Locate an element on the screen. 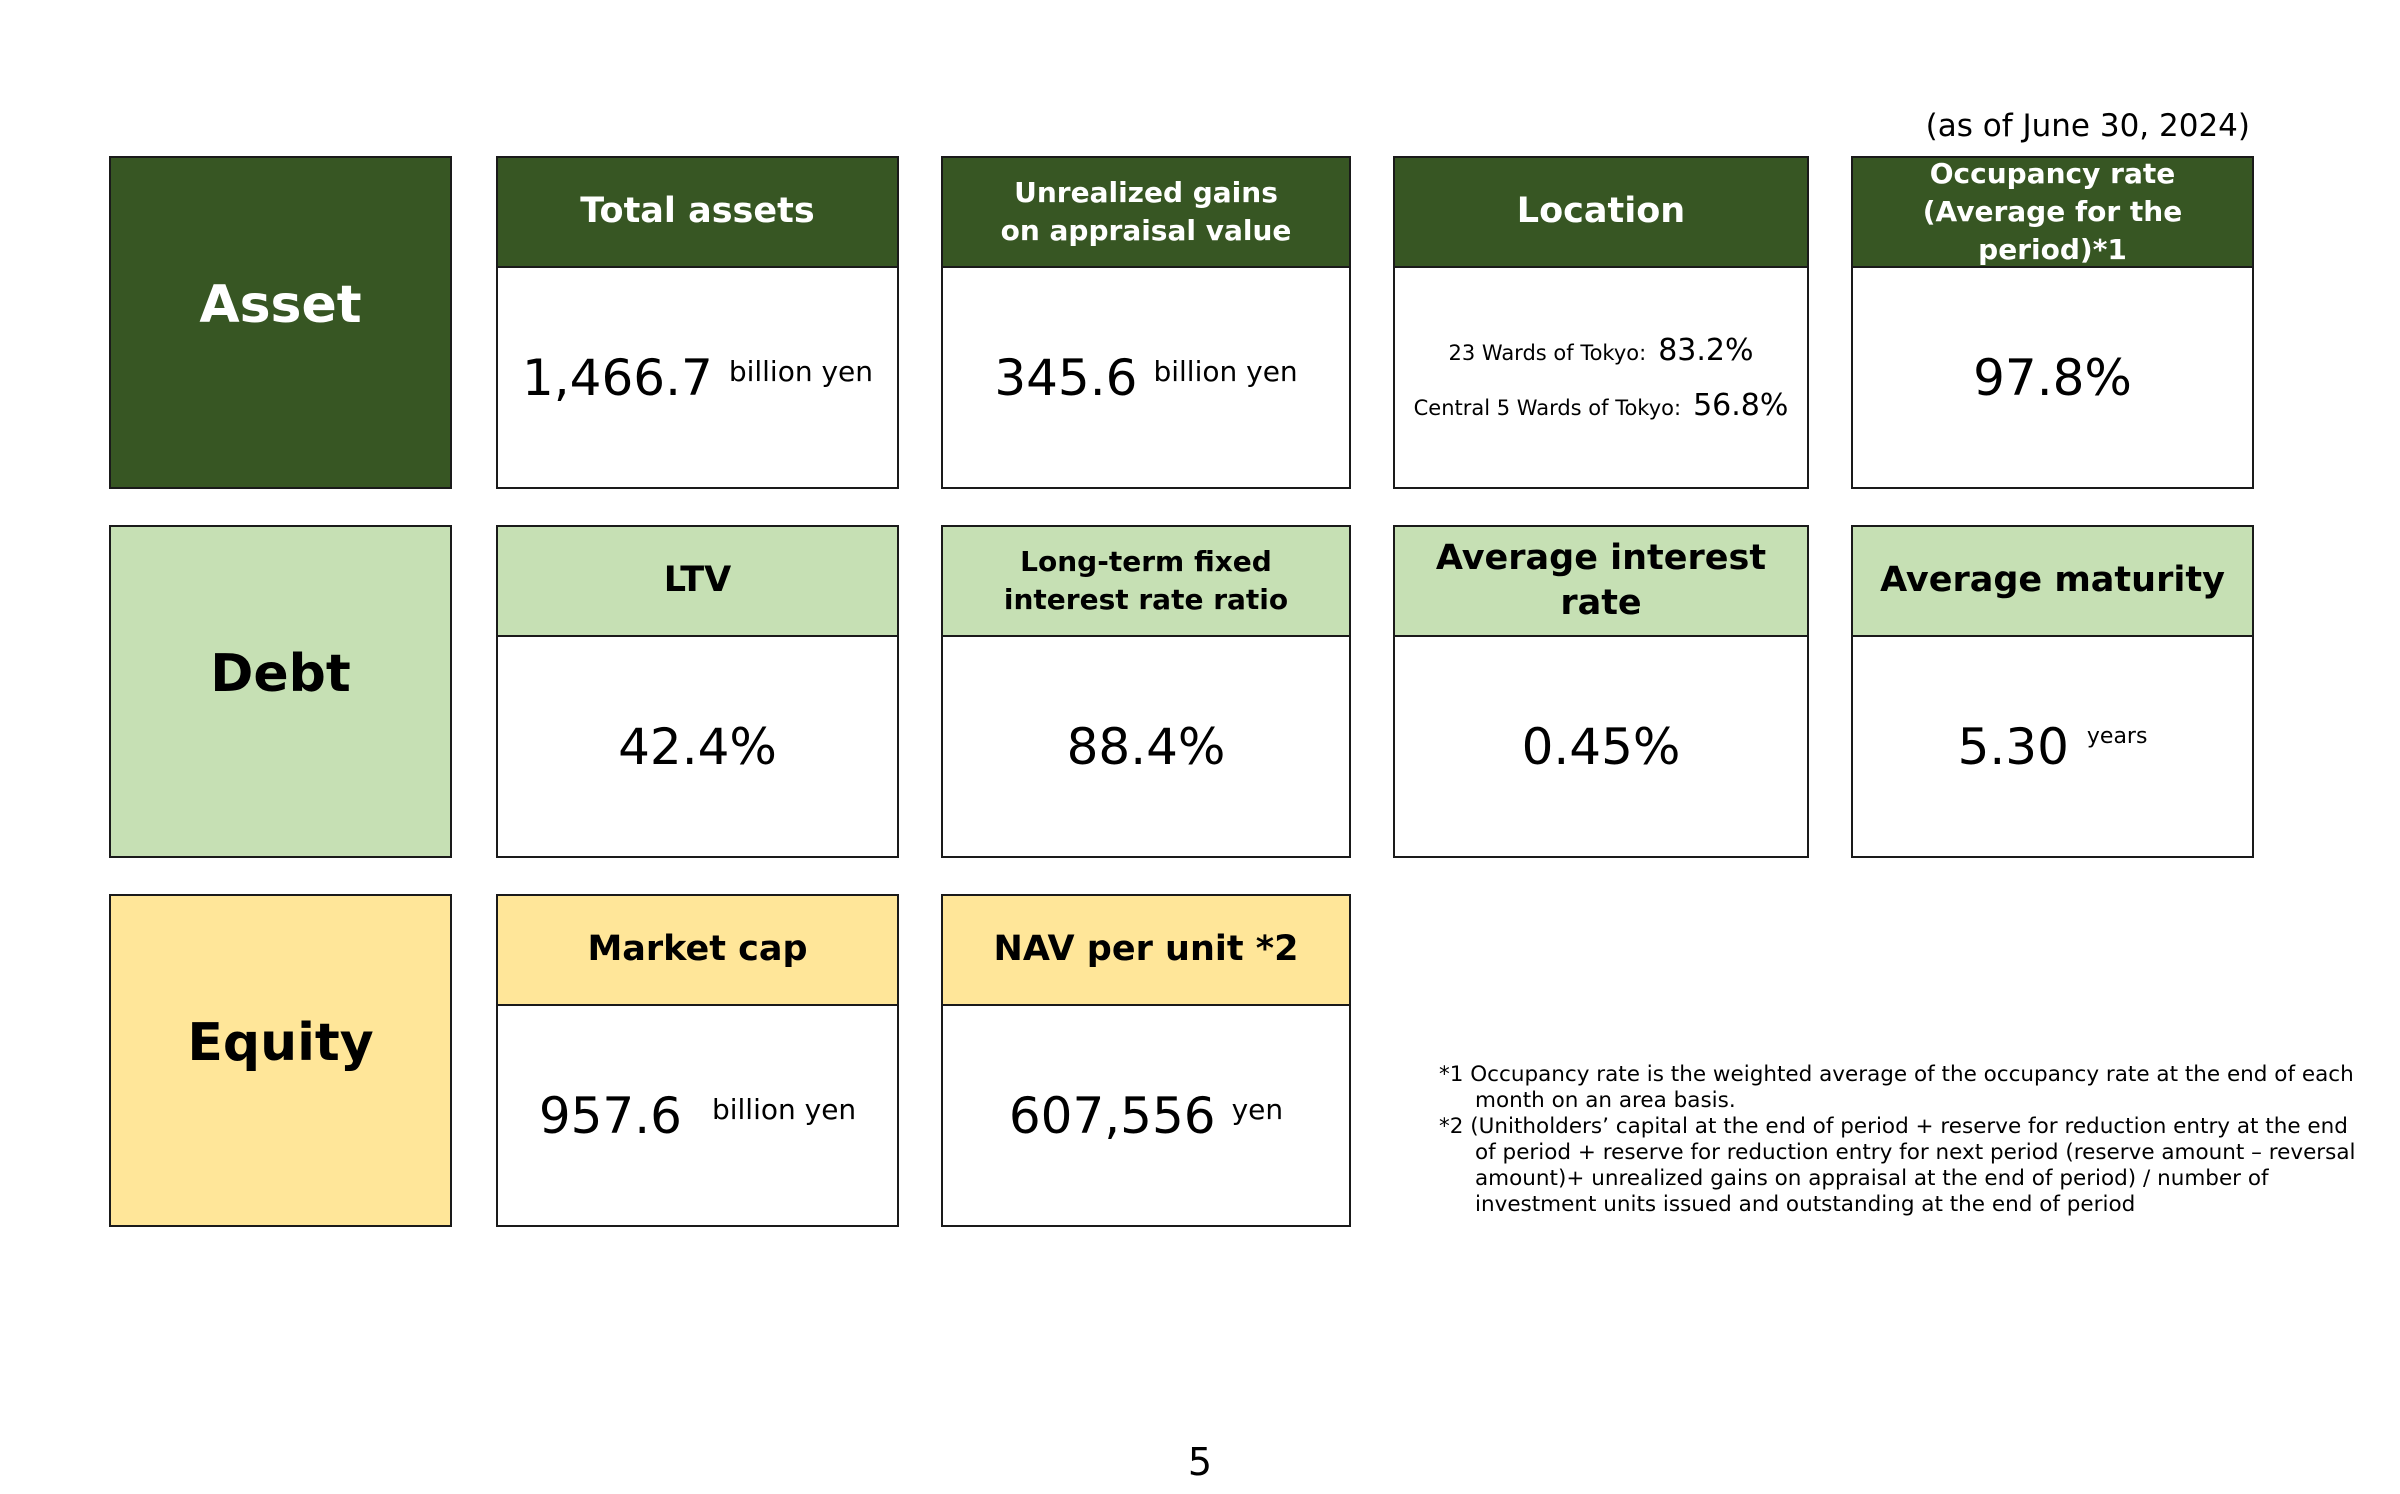 The width and height of the screenshot is (2400, 1494). market-cap-value: 957.6 is located at coordinates (610, 1115).